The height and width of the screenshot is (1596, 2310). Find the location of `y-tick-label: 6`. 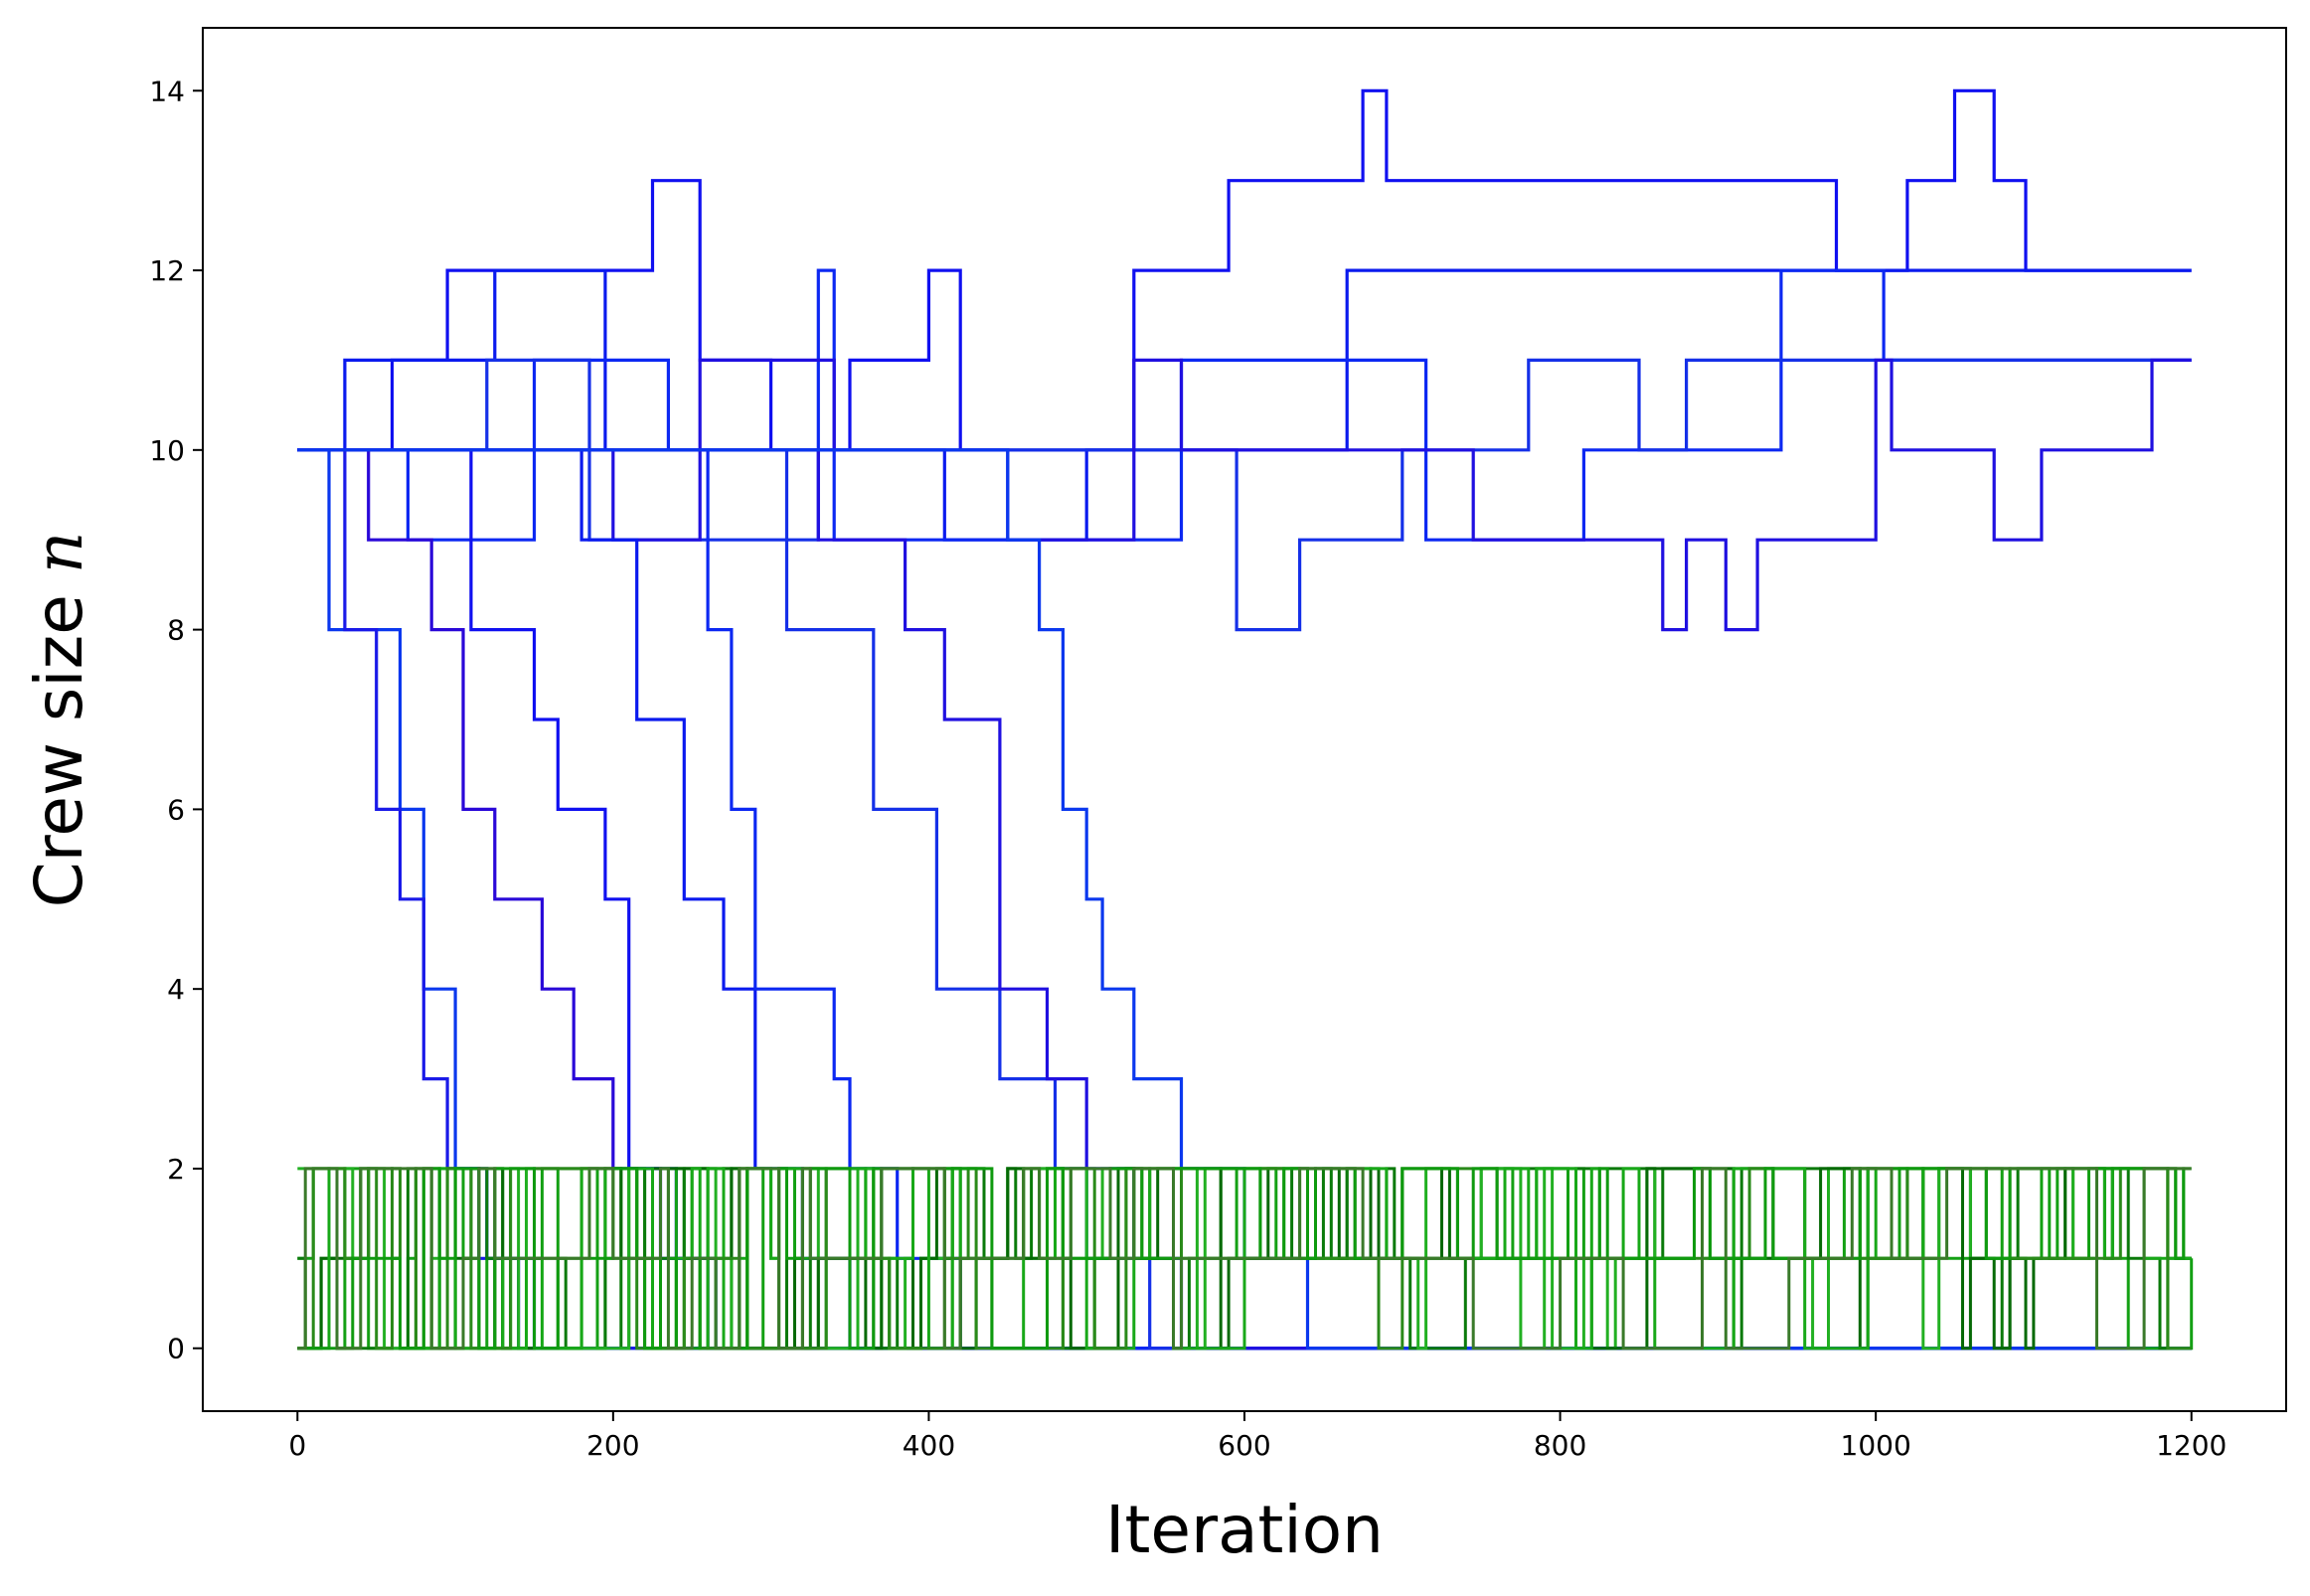

y-tick-label: 6 is located at coordinates (176, 810).